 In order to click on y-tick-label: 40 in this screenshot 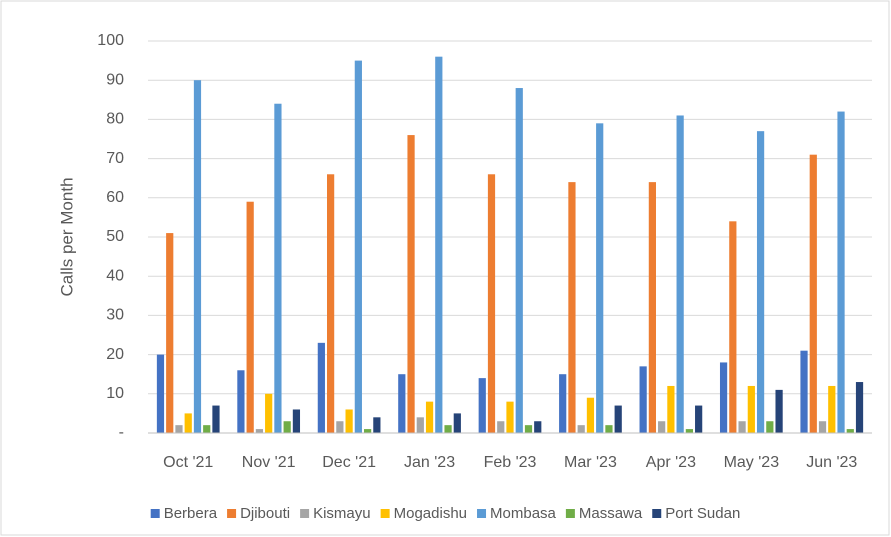, I will do `click(115, 275)`.